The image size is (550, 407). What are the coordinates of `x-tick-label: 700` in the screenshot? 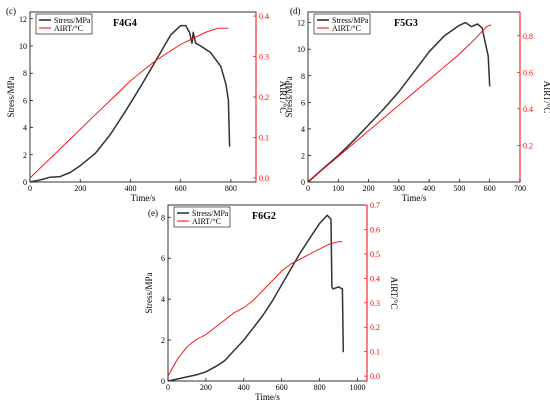 It's located at (520, 188).